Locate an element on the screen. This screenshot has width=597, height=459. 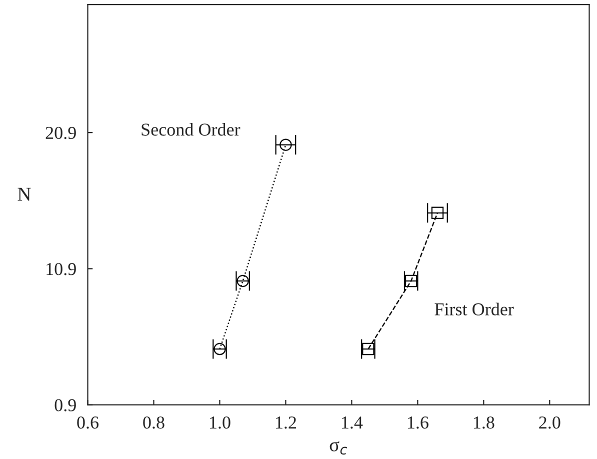
text: Second Order is located at coordinates (191, 129).